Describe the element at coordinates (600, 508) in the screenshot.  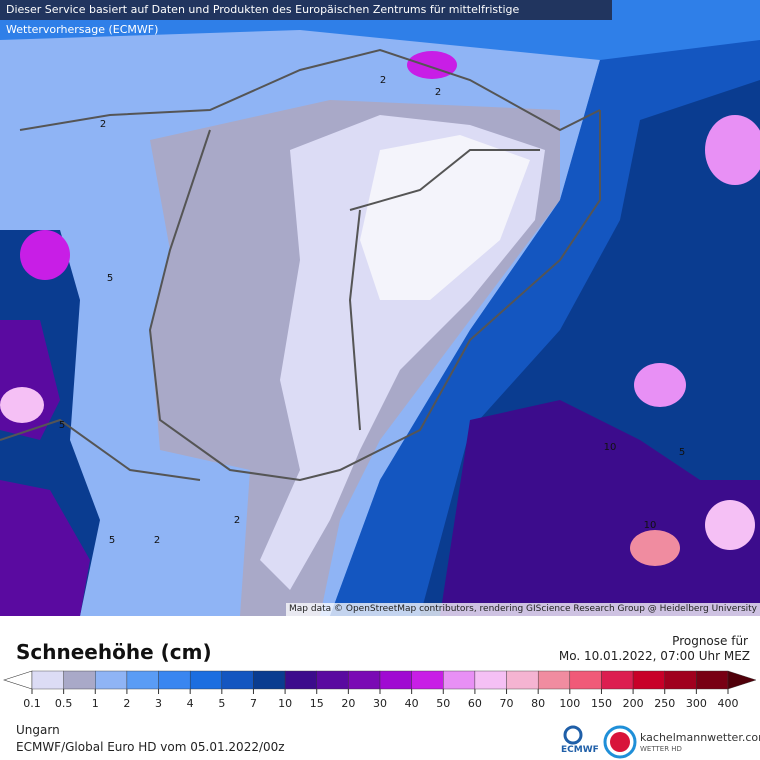
I see `snow-area-purple` at that location.